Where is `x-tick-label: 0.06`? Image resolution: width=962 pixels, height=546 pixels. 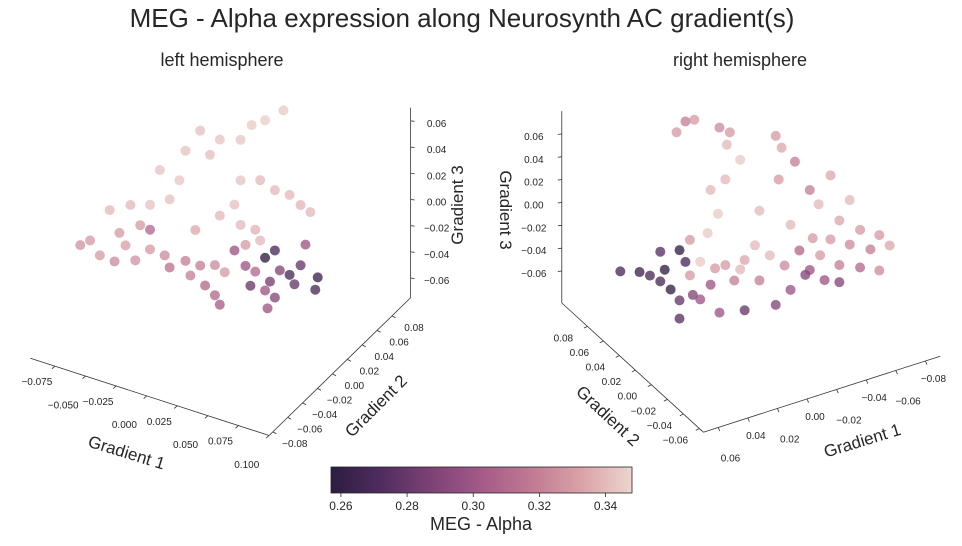
x-tick-label: 0.06 is located at coordinates (731, 459).